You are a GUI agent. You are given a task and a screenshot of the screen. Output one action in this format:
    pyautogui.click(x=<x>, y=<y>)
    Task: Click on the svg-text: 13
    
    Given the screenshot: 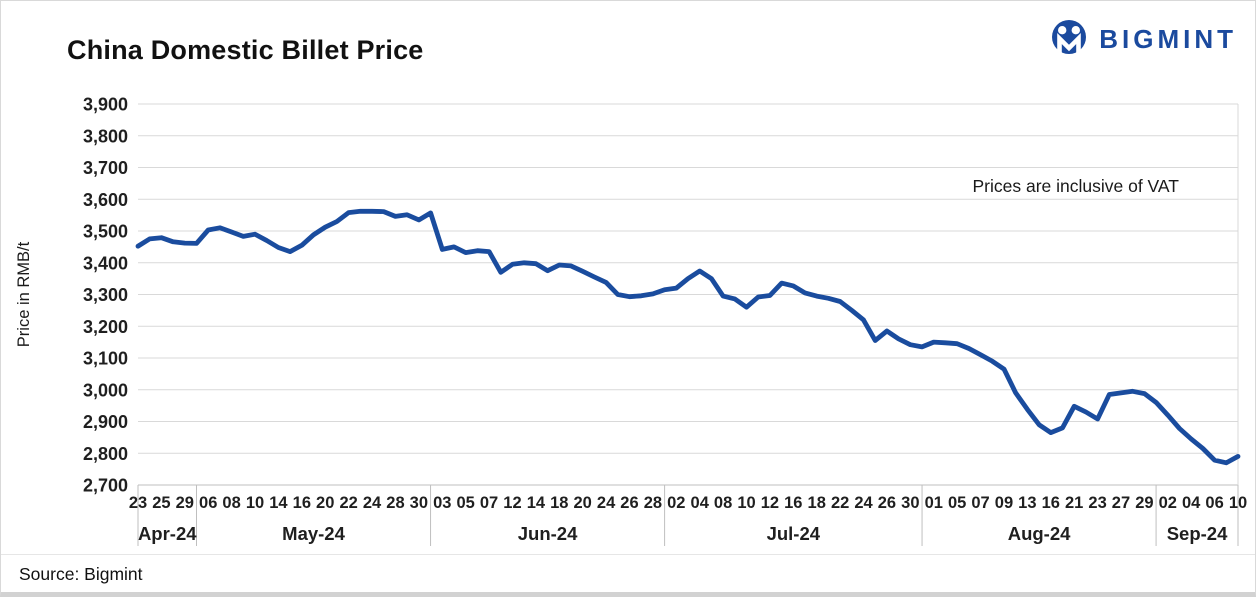 What is the action you would take?
    pyautogui.click(x=1027, y=503)
    